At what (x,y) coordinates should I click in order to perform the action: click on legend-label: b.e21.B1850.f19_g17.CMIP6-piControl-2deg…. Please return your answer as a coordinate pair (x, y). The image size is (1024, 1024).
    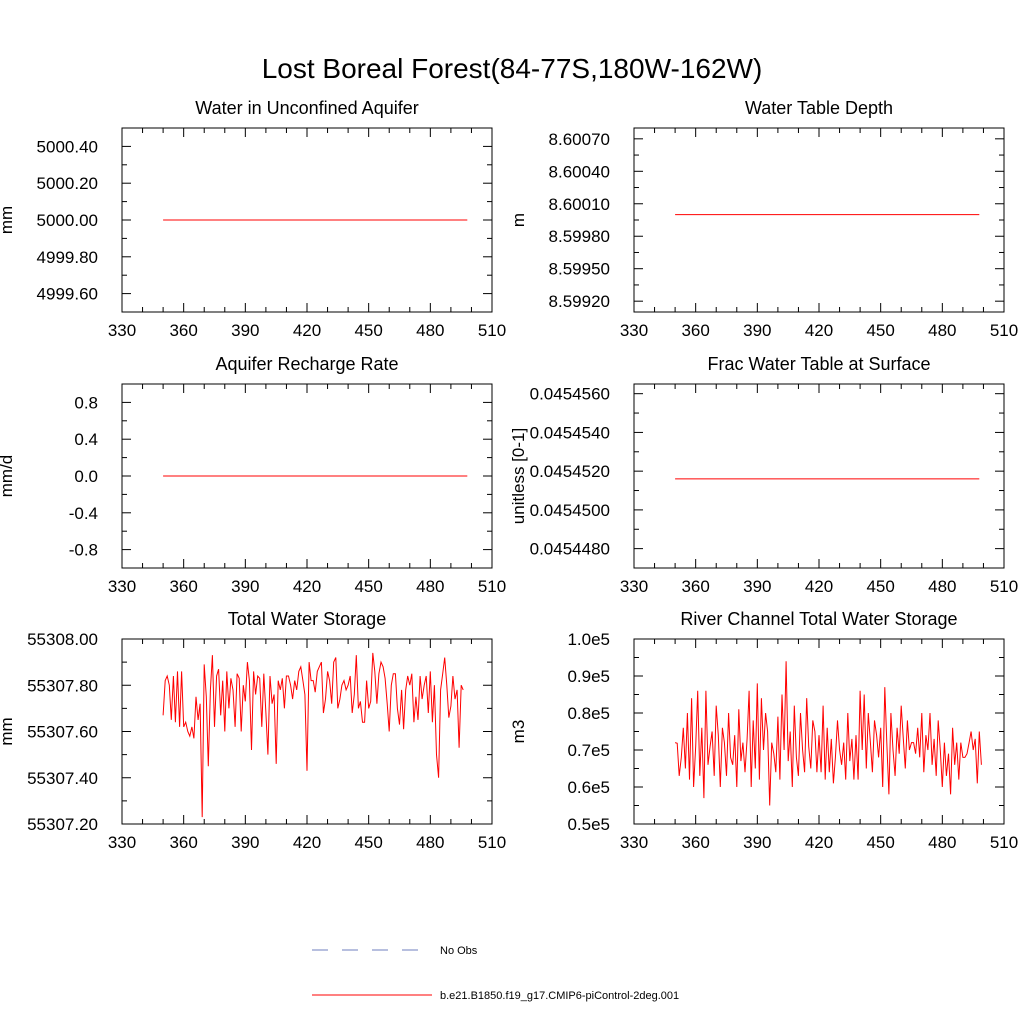
    Looking at the image, I should click on (559, 996).